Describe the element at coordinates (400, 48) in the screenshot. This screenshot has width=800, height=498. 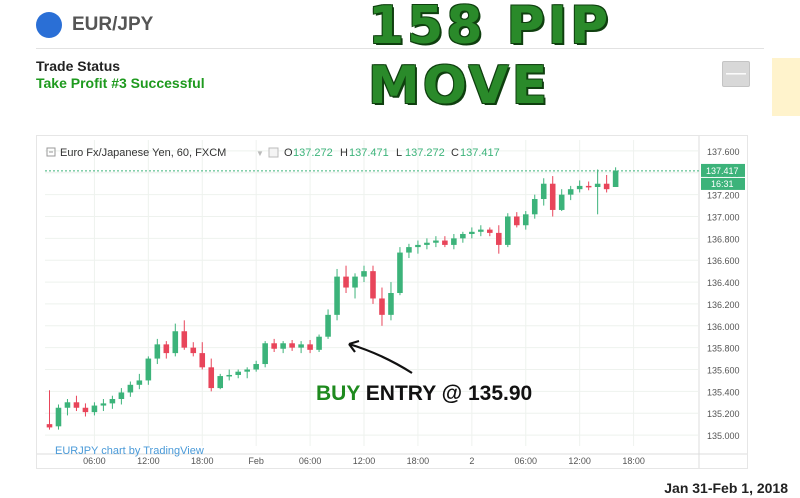
I see `header-divider` at that location.